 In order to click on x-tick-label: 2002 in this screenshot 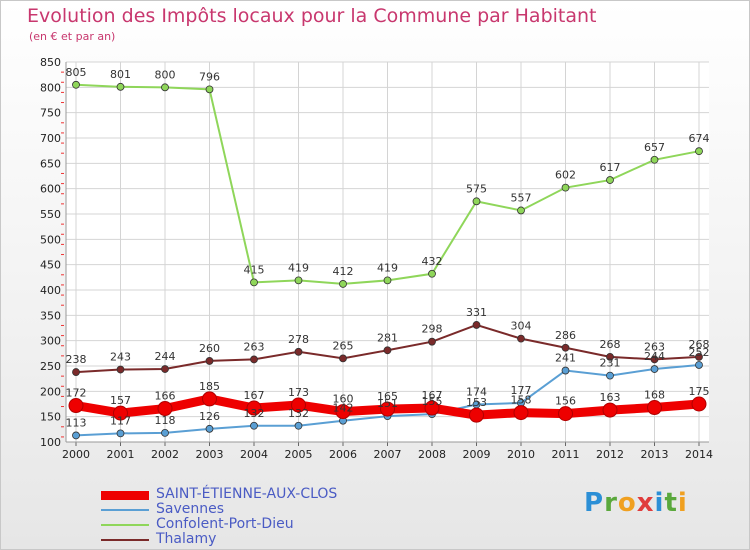, I will do `click(165, 454)`.